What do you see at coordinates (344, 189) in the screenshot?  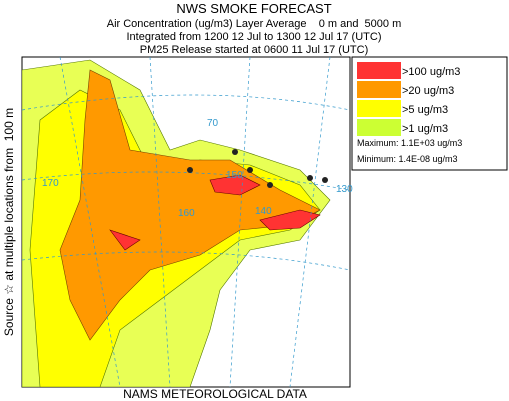 I see `map-label: 130` at bounding box center [344, 189].